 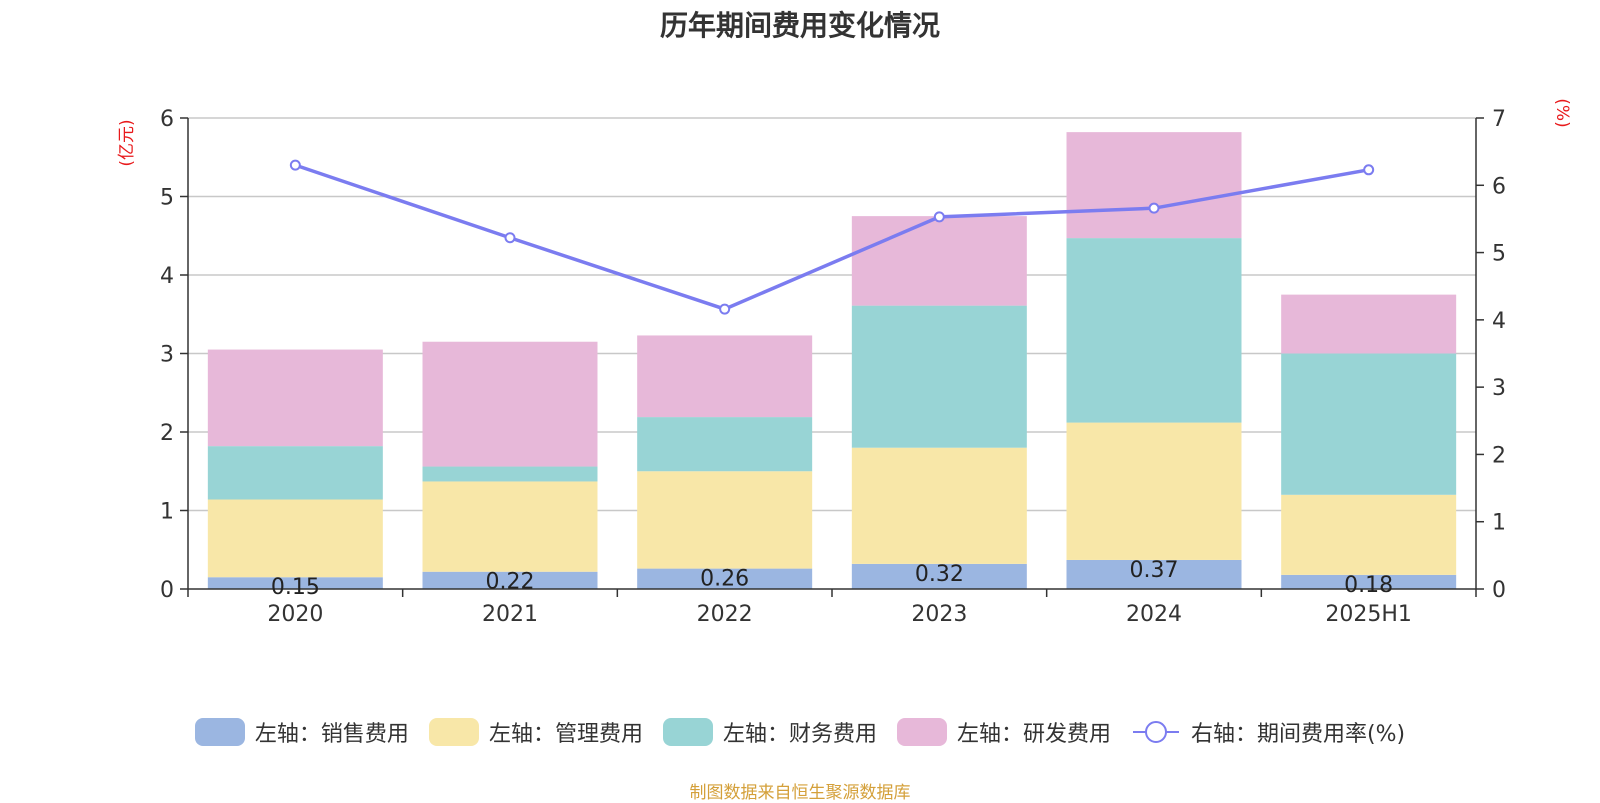 What do you see at coordinates (167, 433) in the screenshot?
I see `left-tick-label: 2` at bounding box center [167, 433].